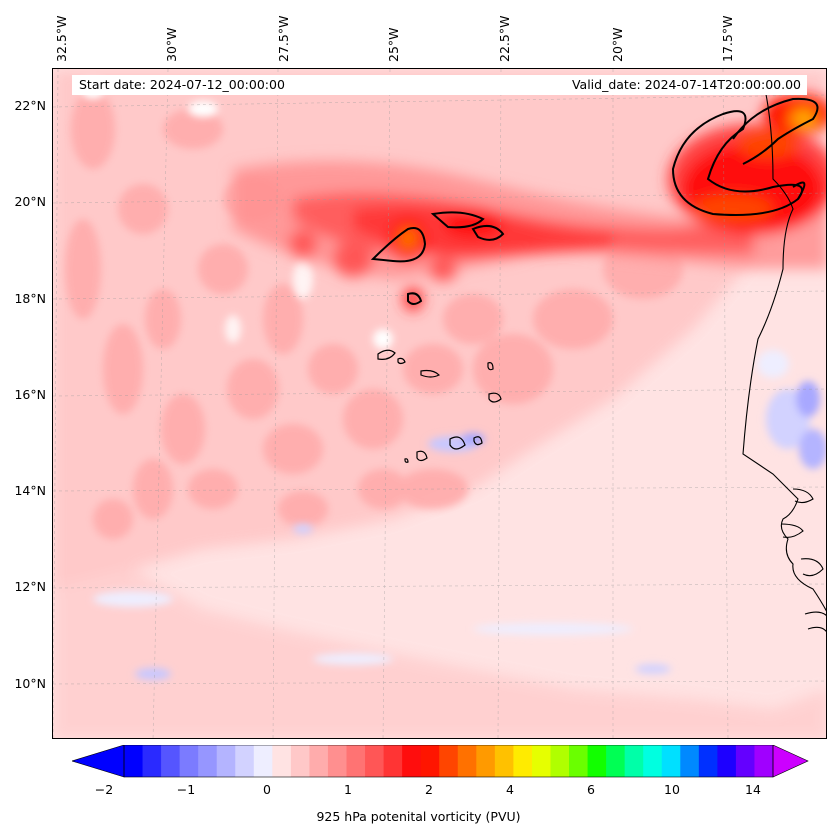  Describe the element at coordinates (171, 44) in the screenshot. I see `lon-label: 30°W` at that location.